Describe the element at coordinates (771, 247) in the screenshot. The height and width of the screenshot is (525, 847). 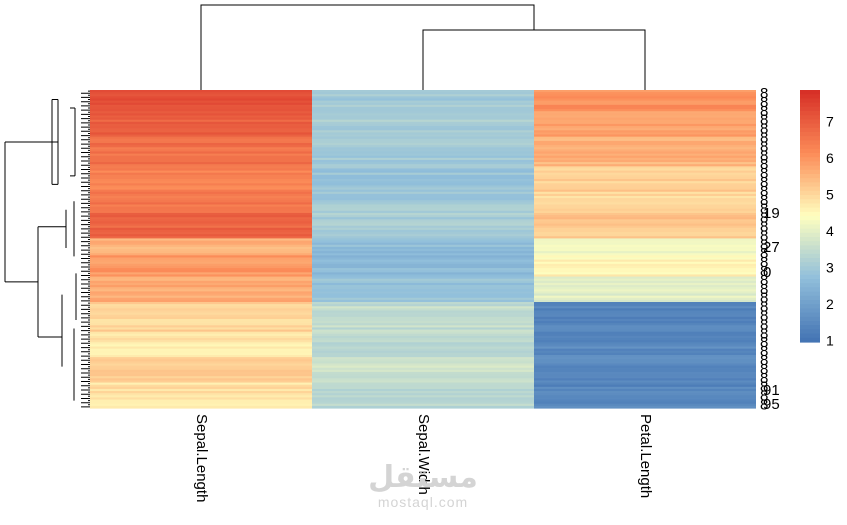
I see `row-label: 27` at that location.